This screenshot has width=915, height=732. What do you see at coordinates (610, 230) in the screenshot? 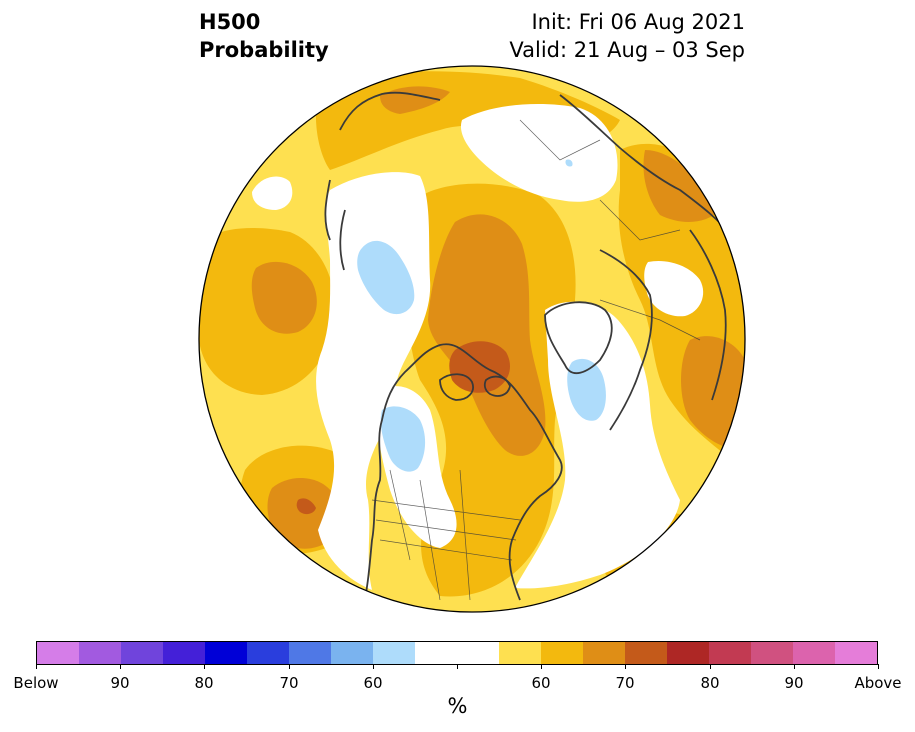
I see `country-borders` at bounding box center [610, 230].